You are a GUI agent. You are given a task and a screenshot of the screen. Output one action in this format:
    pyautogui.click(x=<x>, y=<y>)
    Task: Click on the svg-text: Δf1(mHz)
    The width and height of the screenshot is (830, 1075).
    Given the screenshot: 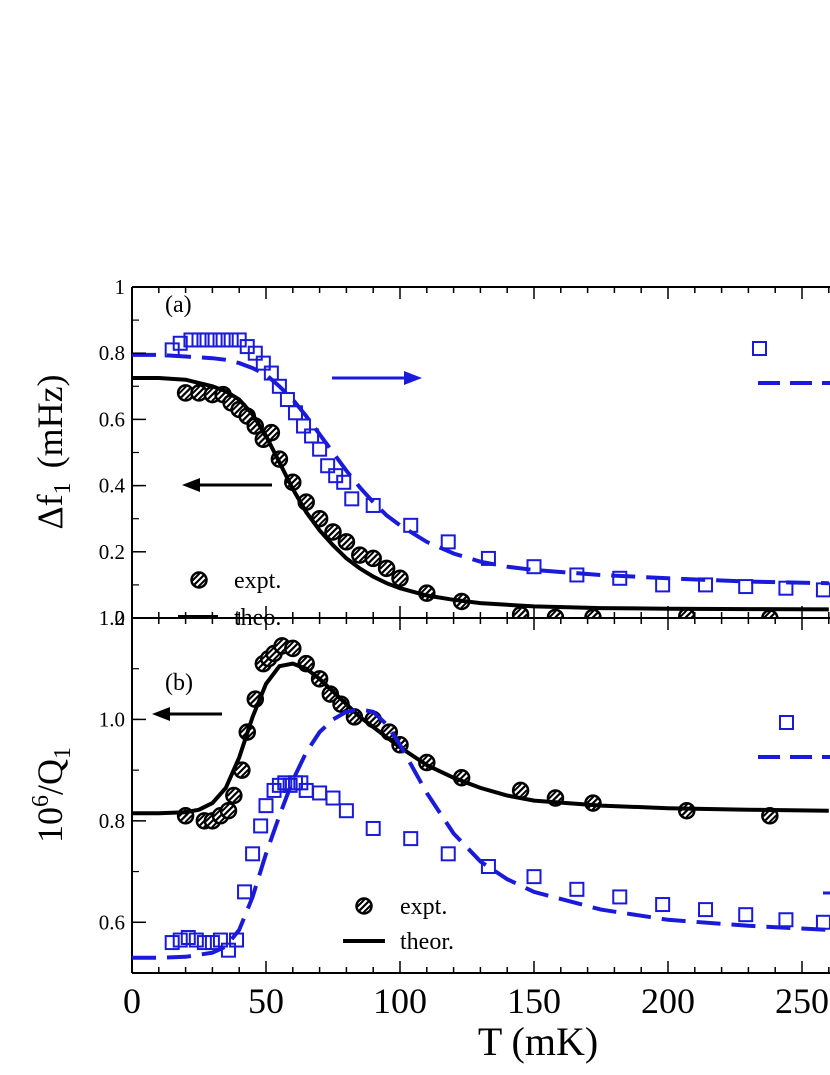 What is the action you would take?
    pyautogui.click(x=53, y=451)
    